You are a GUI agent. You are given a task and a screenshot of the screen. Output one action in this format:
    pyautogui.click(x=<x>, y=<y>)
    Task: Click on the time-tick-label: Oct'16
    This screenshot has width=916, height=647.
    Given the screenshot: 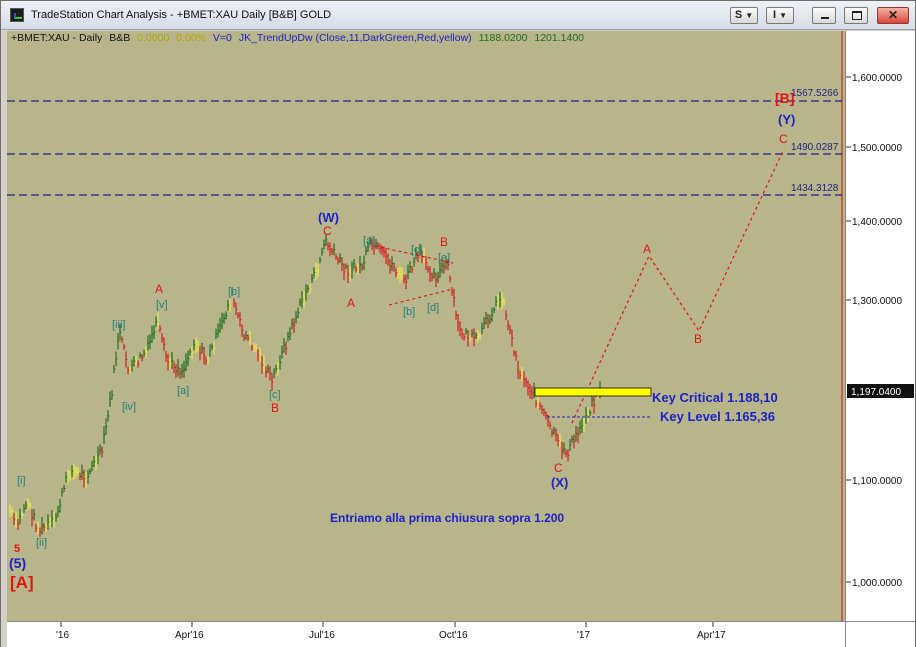 What is the action you would take?
    pyautogui.click(x=453, y=635)
    